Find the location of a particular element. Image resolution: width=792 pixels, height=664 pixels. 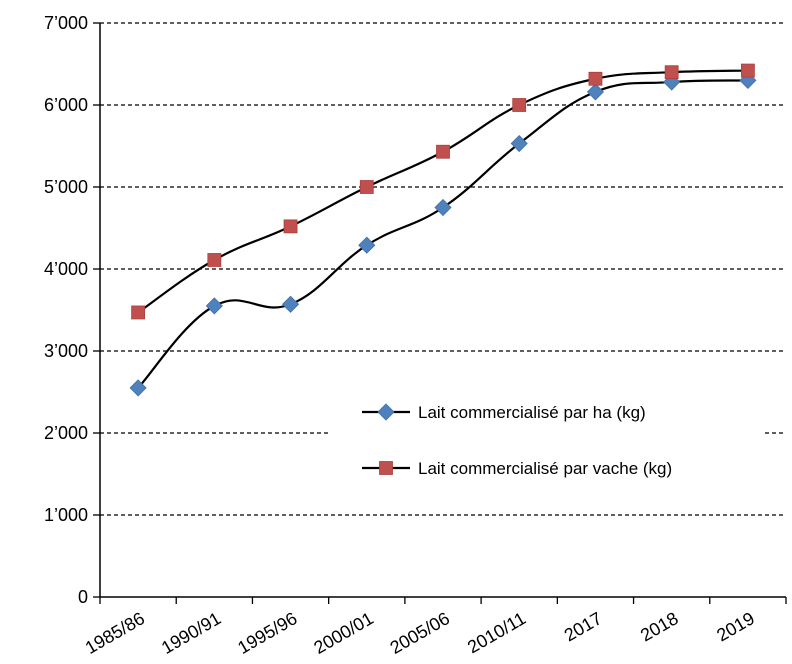

x-tick-label-2010-11: 2010/11 is located at coordinates (496, 632).